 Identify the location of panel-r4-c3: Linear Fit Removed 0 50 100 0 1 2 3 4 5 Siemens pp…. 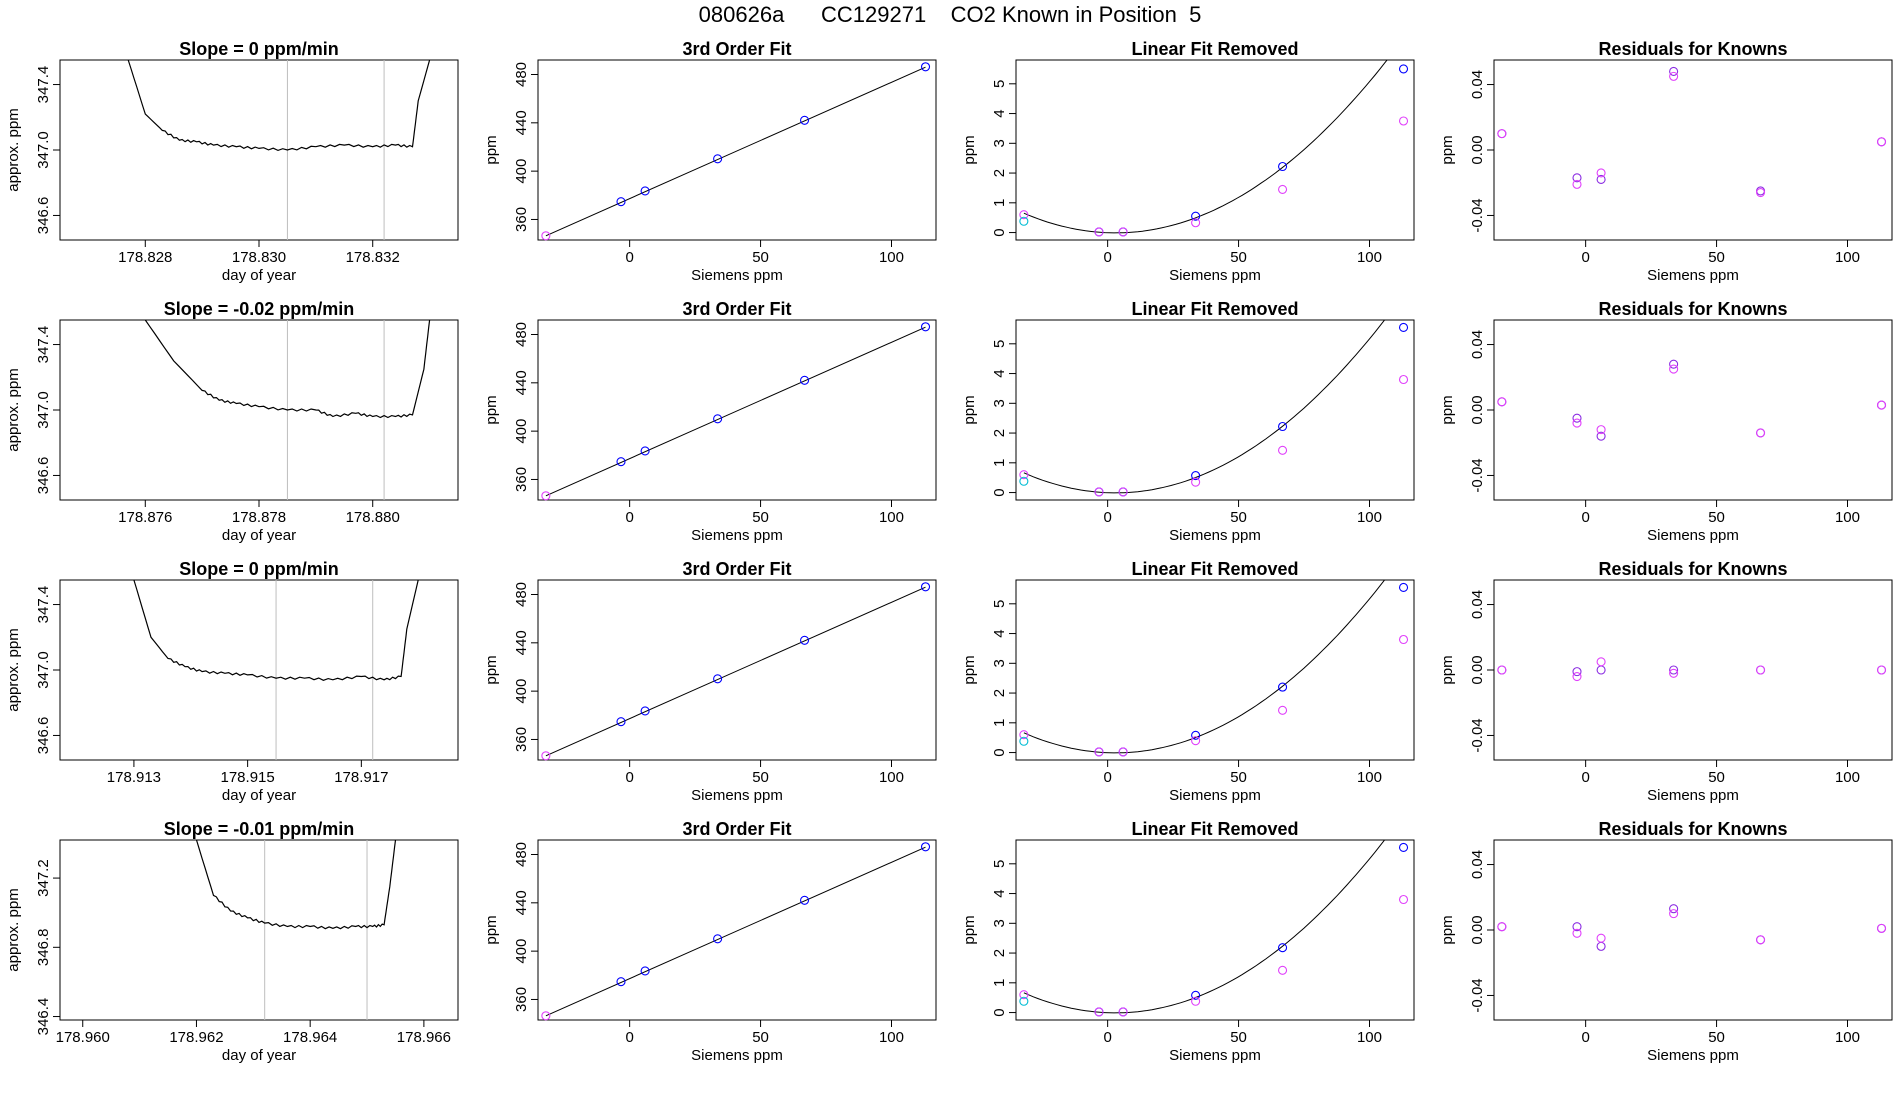
(1188, 941).